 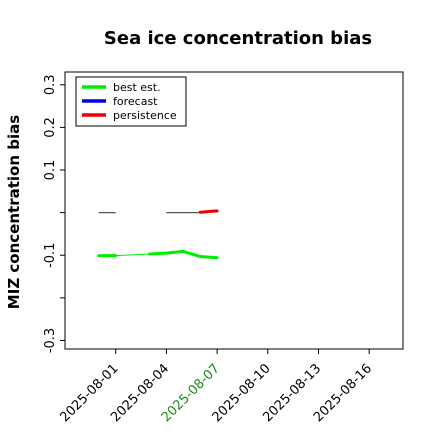 What do you see at coordinates (238, 38) in the screenshot?
I see `chart-title: Sea ice concentration bias` at bounding box center [238, 38].